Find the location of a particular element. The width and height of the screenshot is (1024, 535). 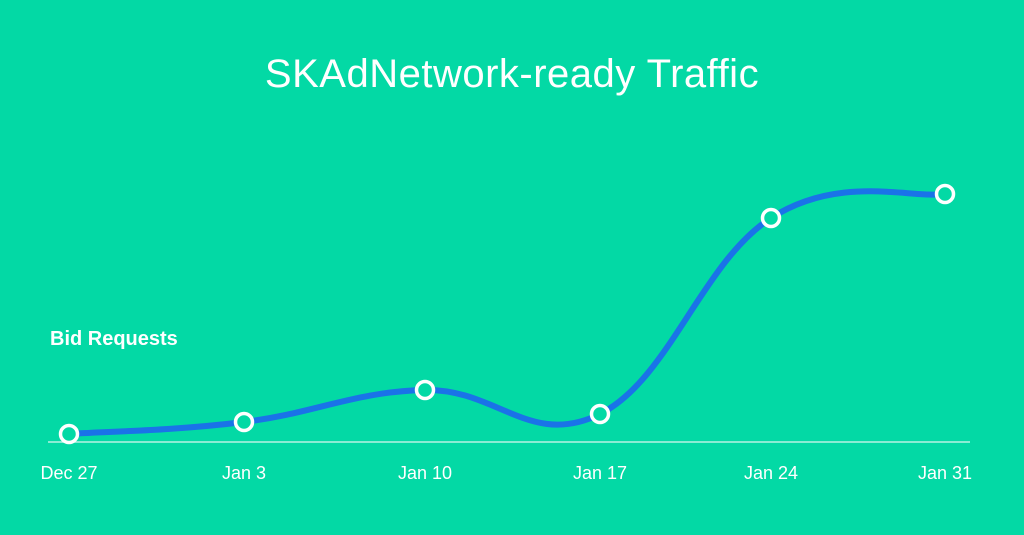

x-tick-label: Jan 17 is located at coordinates (600, 473).